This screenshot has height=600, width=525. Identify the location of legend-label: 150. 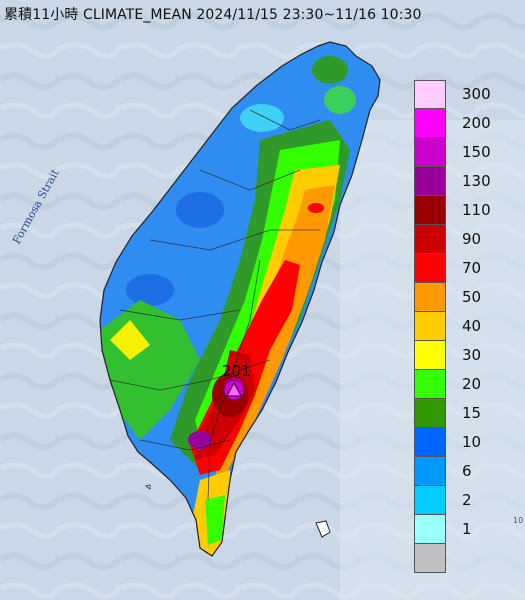
(476, 151).